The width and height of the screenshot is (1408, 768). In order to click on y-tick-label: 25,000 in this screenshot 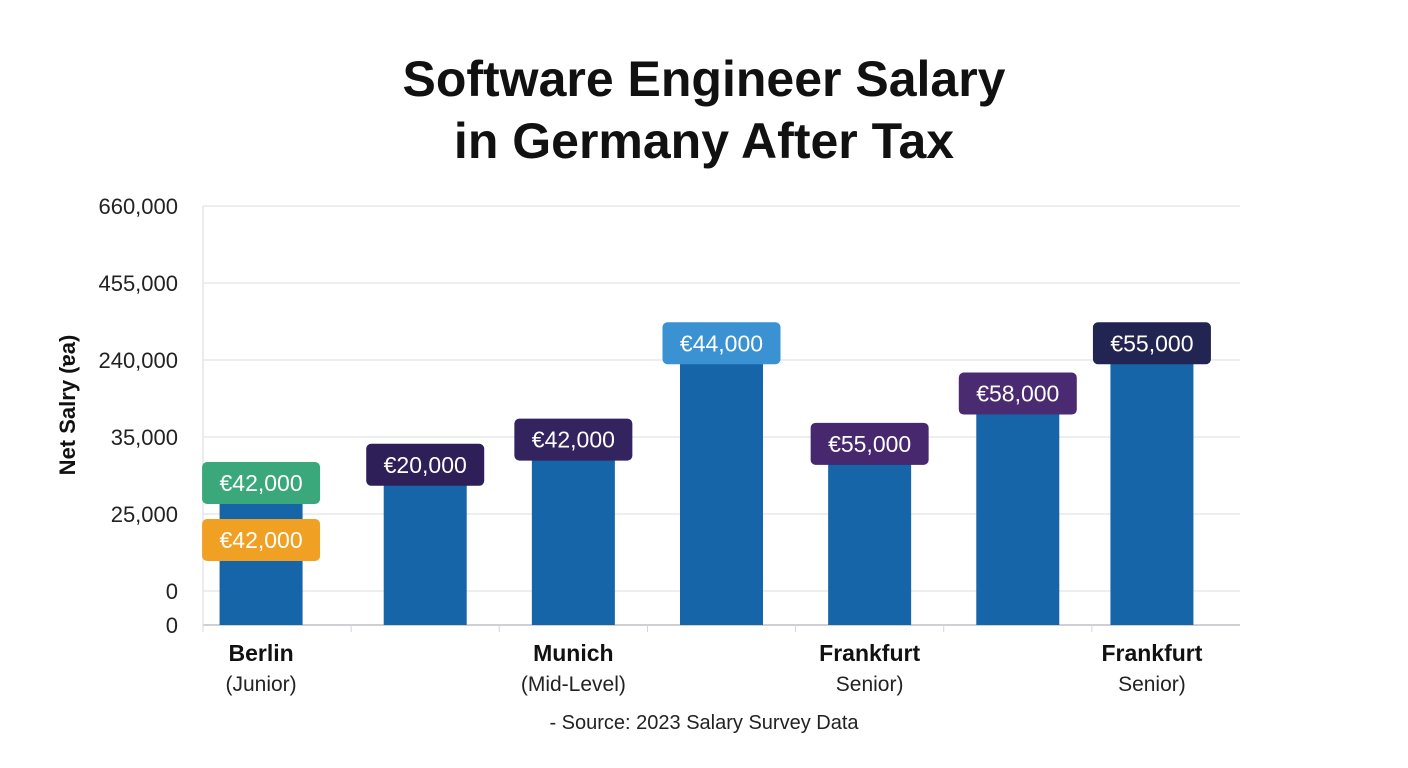, I will do `click(144, 514)`.